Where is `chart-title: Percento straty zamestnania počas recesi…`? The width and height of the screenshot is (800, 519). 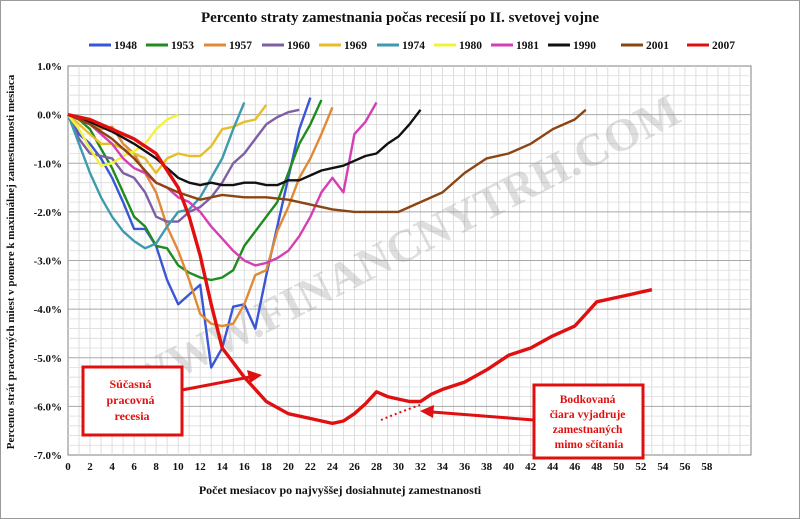 chart-title: Percento straty zamestnania počas recesi… is located at coordinates (400, 18).